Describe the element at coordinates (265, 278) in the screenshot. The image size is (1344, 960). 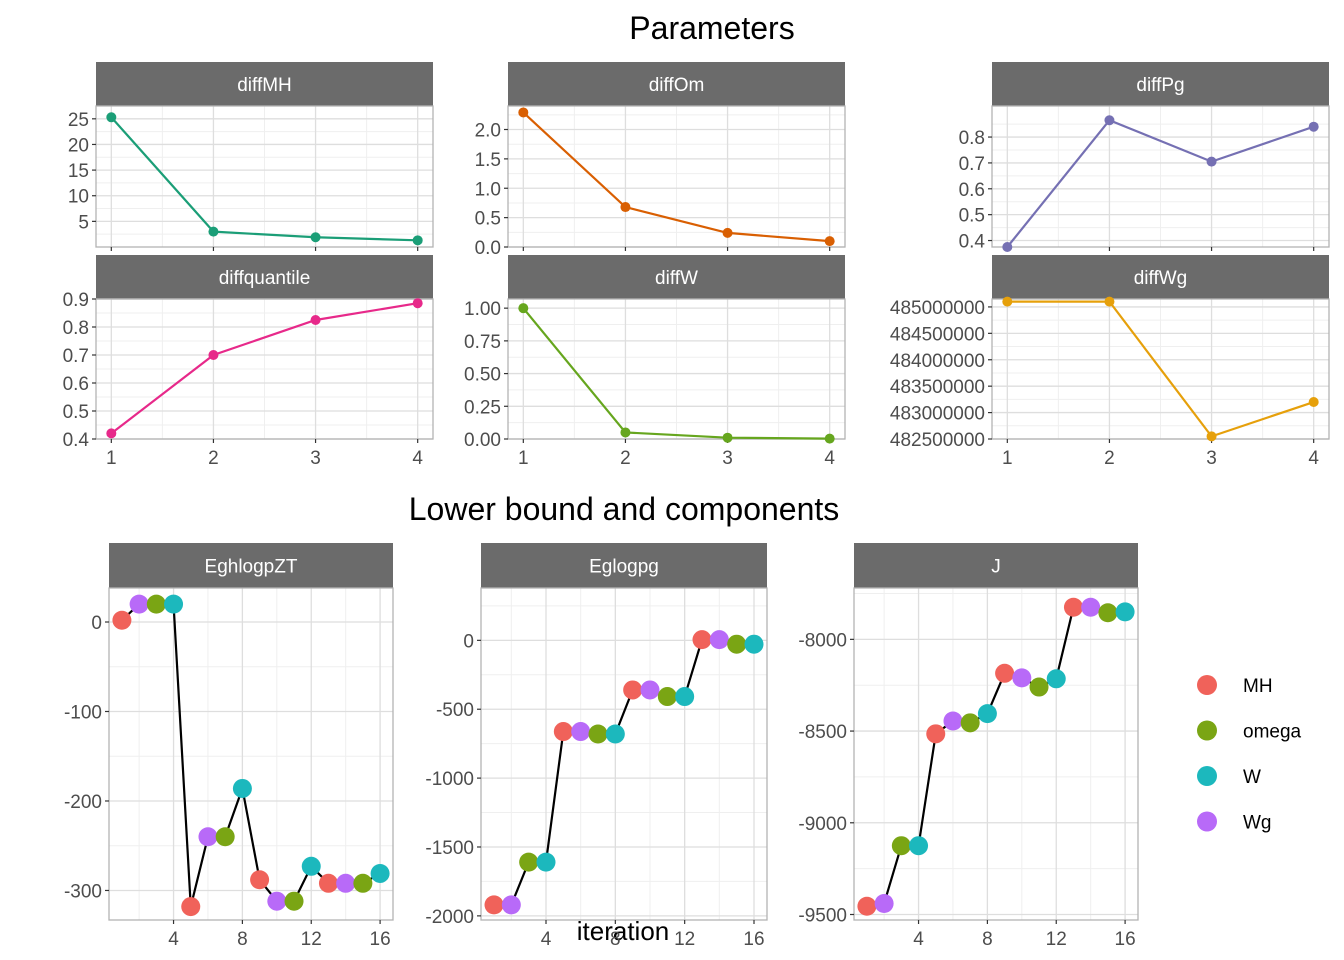
I see `panel-strip-label: diffquantile` at that location.